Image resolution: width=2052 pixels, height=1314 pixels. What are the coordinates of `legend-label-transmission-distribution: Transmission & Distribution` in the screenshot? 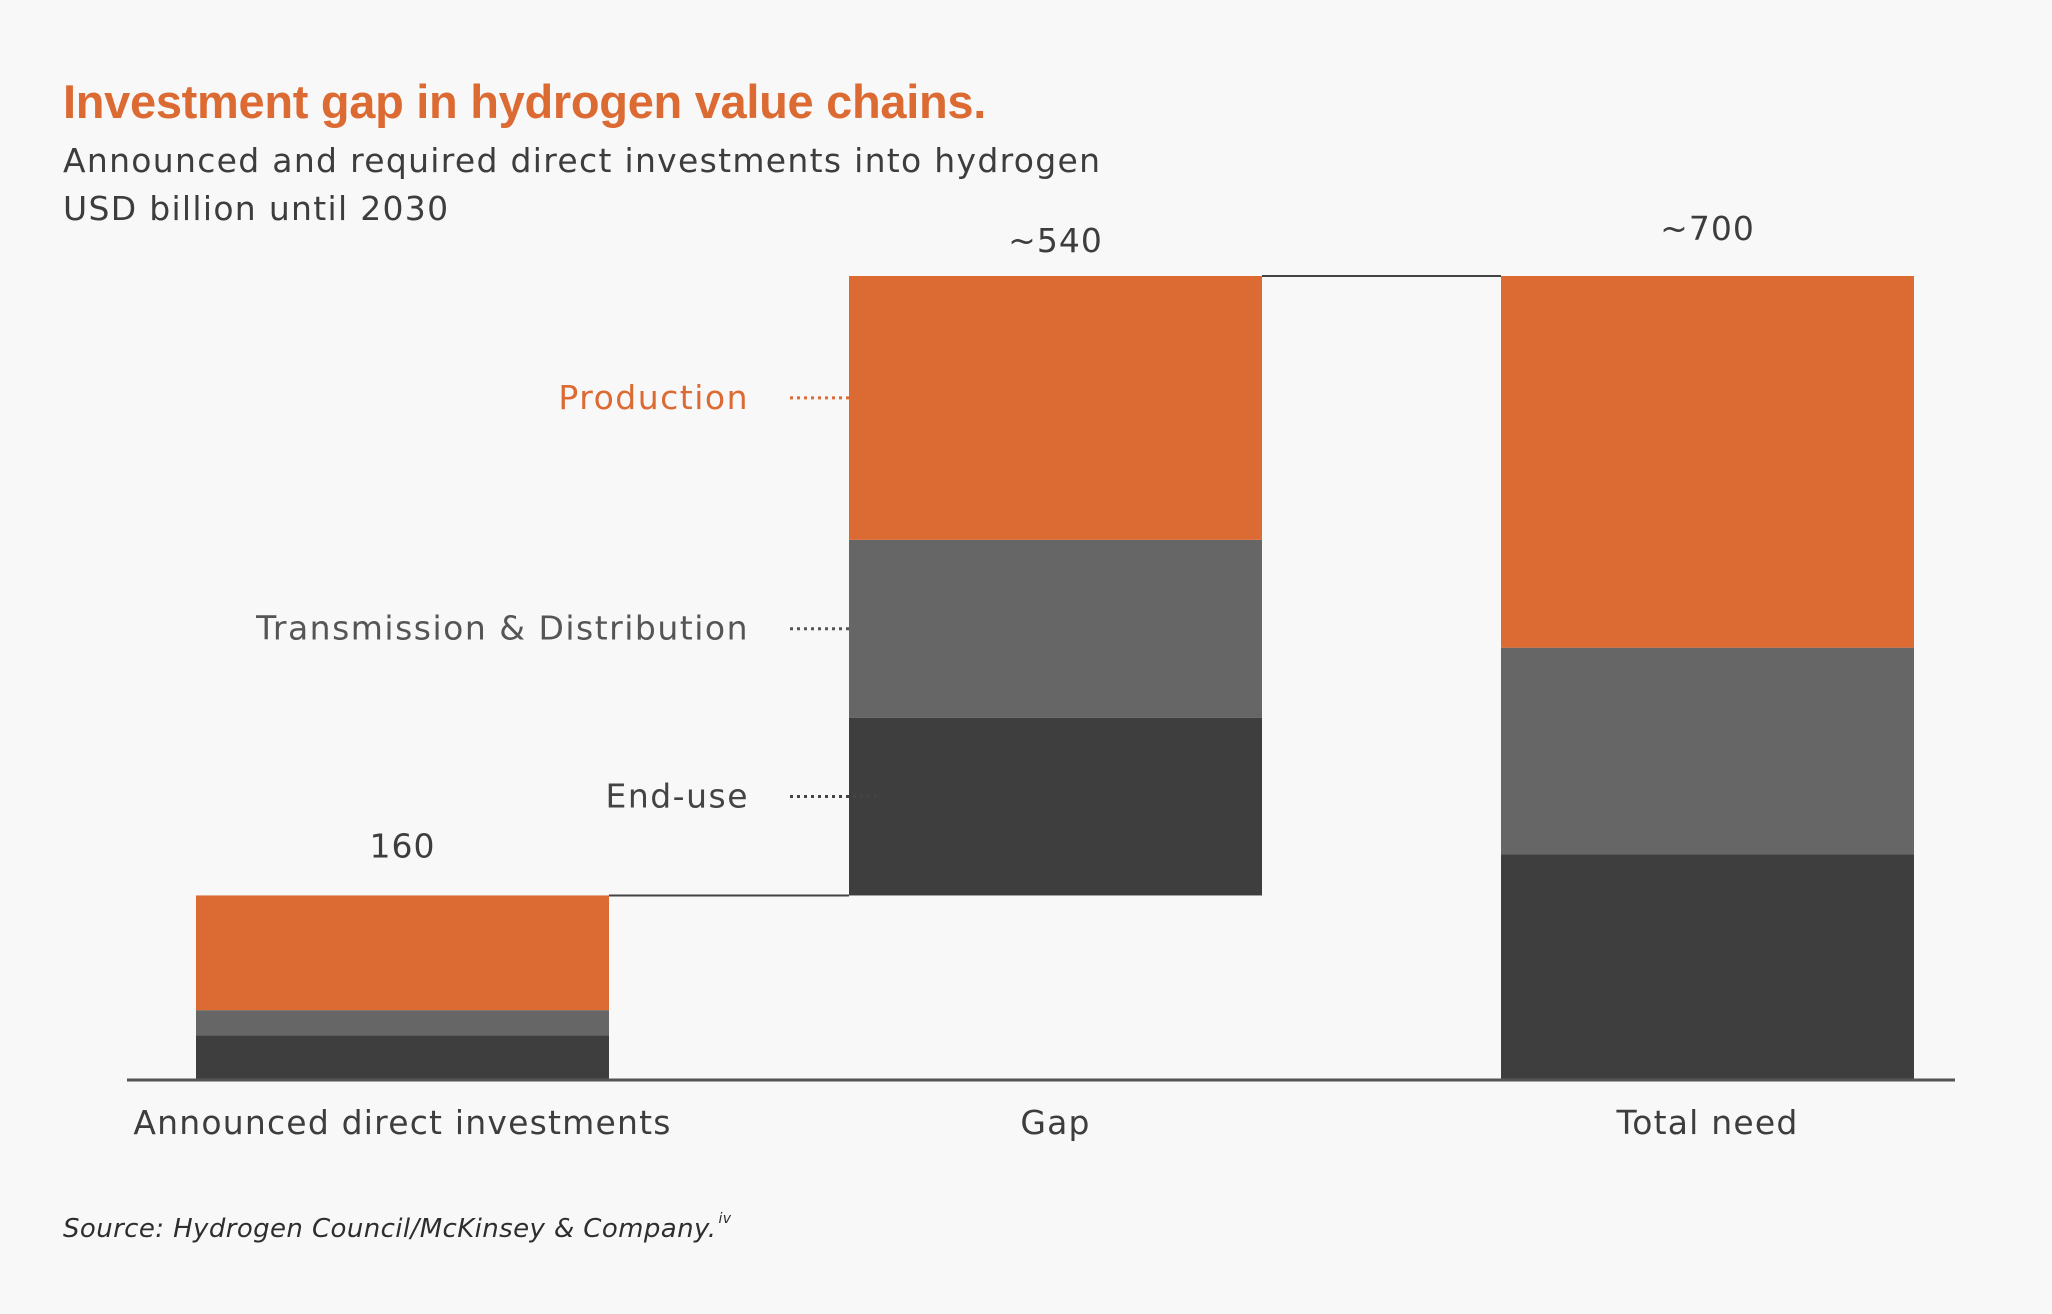 It's located at (502, 628).